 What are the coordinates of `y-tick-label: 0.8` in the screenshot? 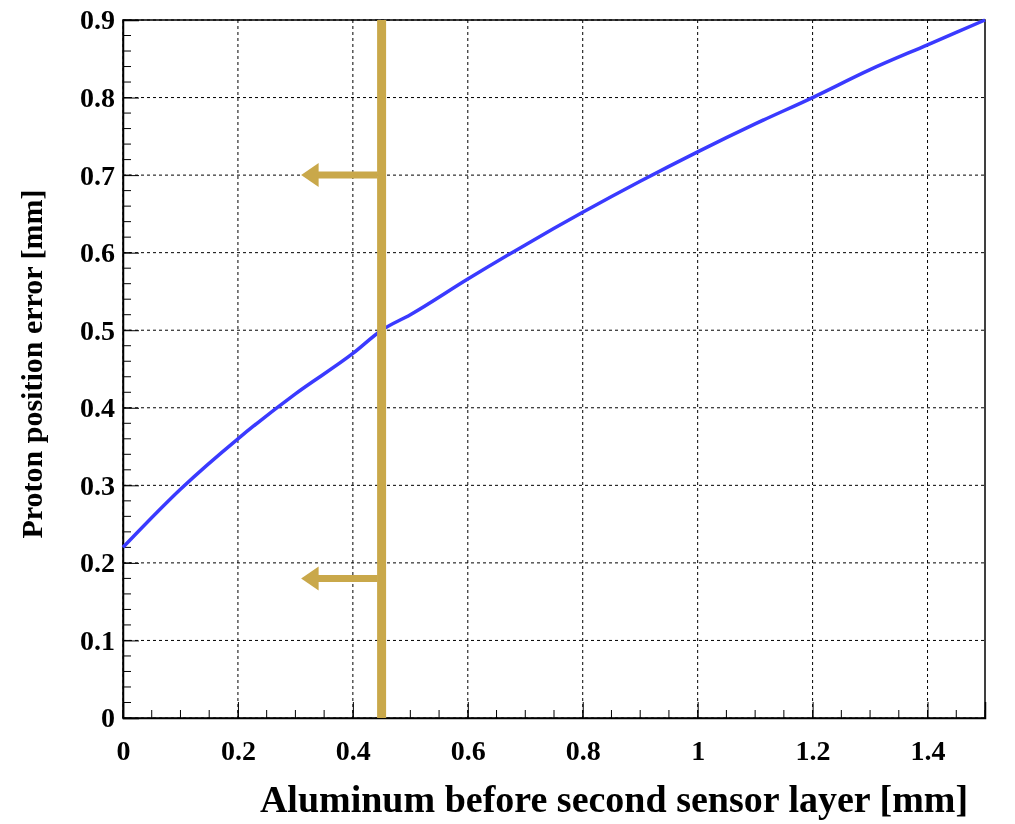 It's located at (97, 98).